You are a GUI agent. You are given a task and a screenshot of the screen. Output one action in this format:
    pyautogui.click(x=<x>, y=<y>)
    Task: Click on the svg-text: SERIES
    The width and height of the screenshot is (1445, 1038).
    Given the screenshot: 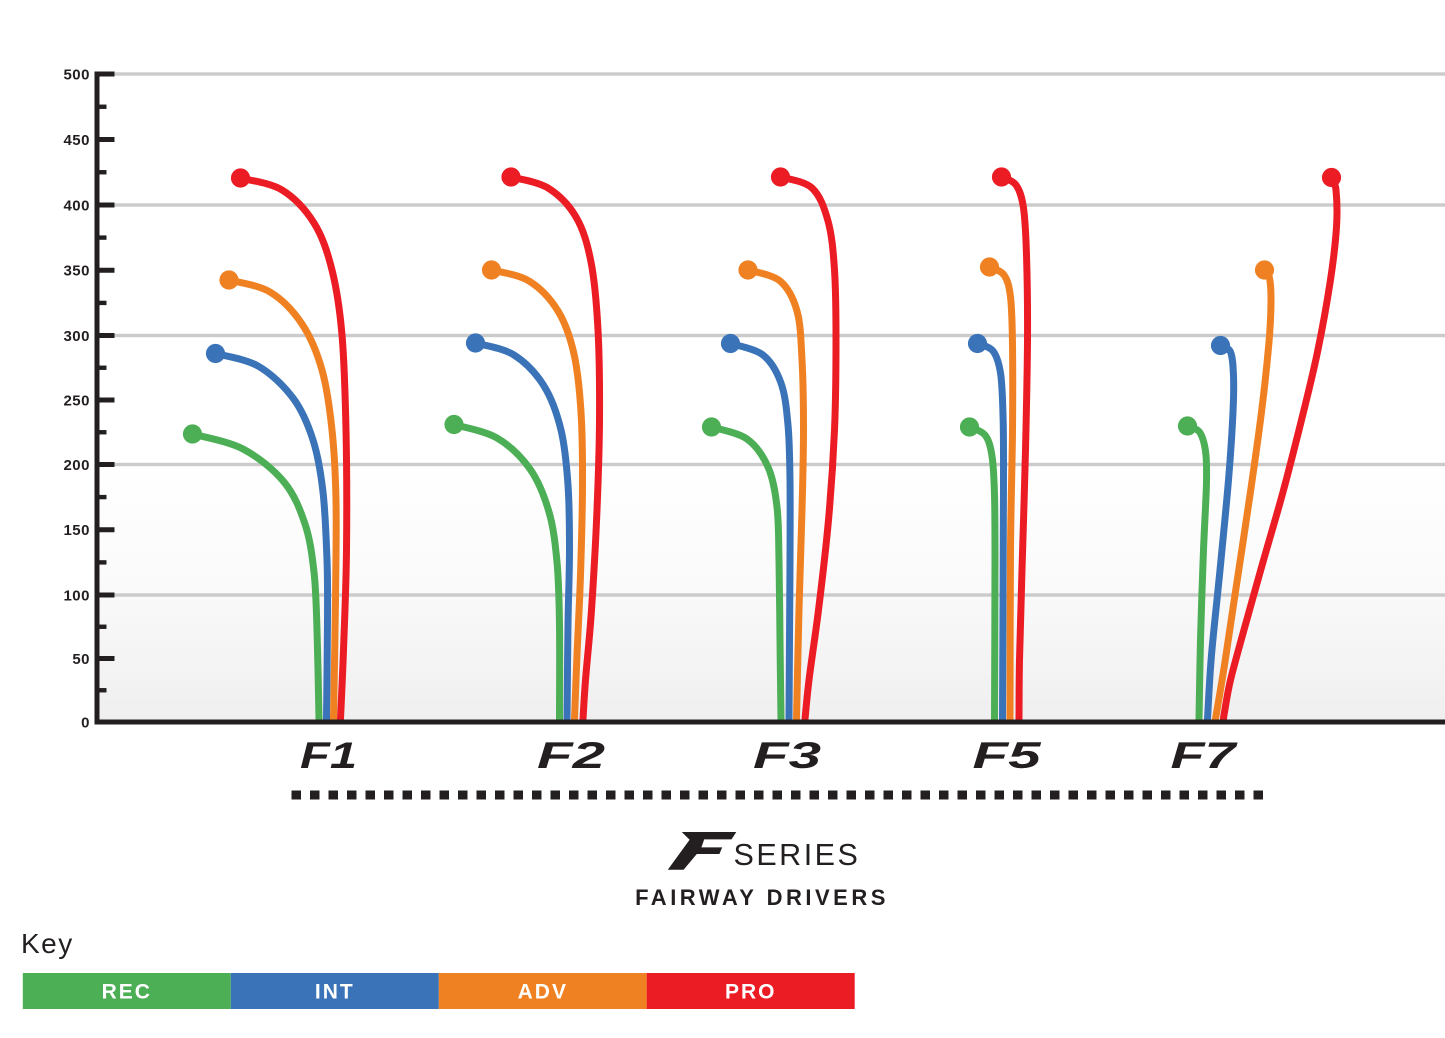 What is the action you would take?
    pyautogui.click(x=797, y=855)
    